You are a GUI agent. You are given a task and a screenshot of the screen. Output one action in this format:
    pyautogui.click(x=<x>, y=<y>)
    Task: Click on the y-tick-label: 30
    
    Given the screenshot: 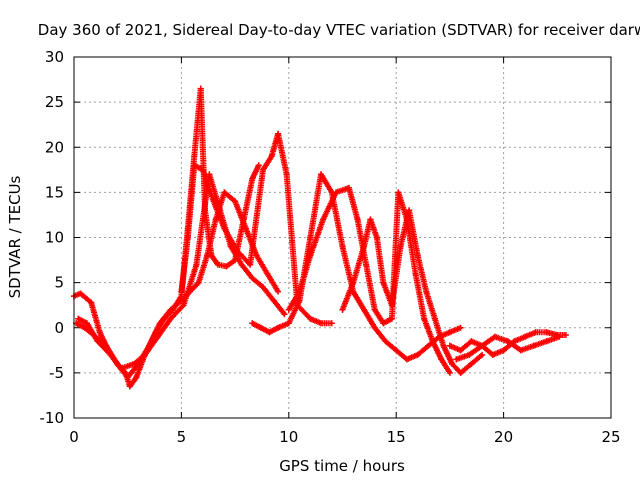 What is the action you would take?
    pyautogui.click(x=54, y=57)
    